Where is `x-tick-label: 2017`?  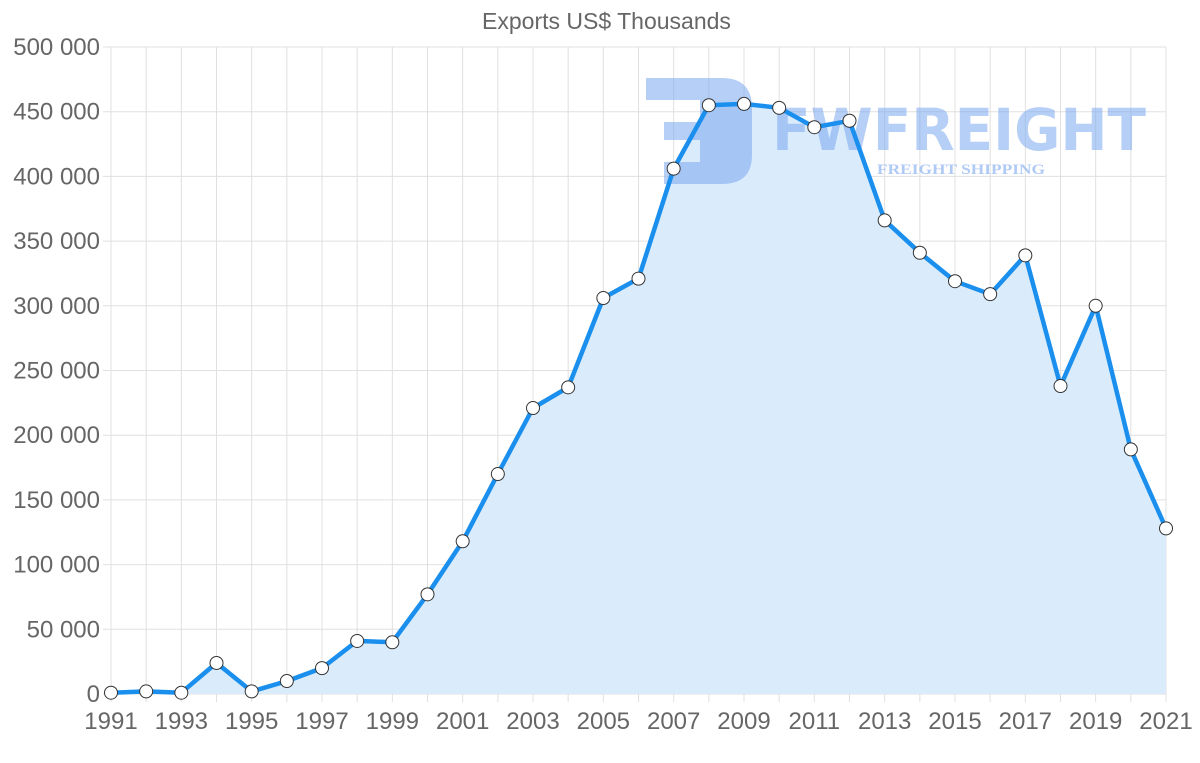
x-tick-label: 2017 is located at coordinates (1025, 721).